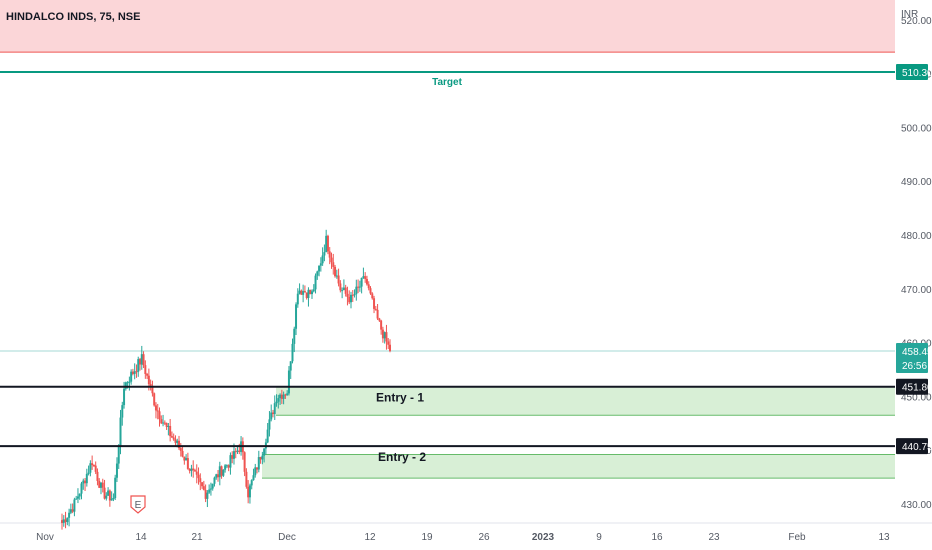 The height and width of the screenshot is (550, 932). I want to click on time-tick-label: 26, so click(484, 537).